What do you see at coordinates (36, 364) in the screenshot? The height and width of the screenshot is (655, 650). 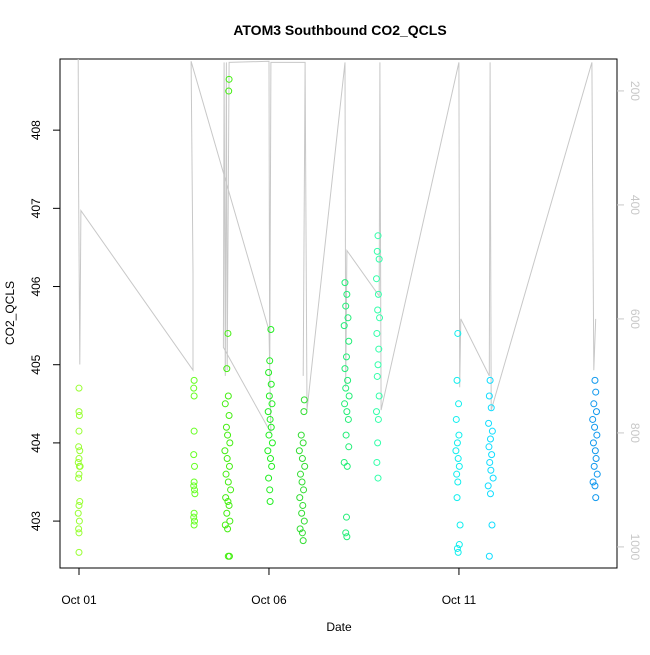 I see `y-tick-label: 405` at bounding box center [36, 364].